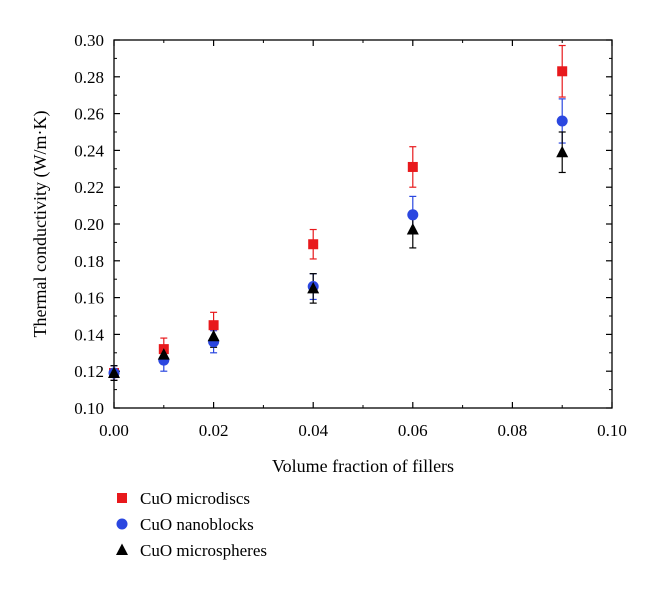 This screenshot has width=660, height=593. I want to click on legend-circle-marker, so click(122, 524).